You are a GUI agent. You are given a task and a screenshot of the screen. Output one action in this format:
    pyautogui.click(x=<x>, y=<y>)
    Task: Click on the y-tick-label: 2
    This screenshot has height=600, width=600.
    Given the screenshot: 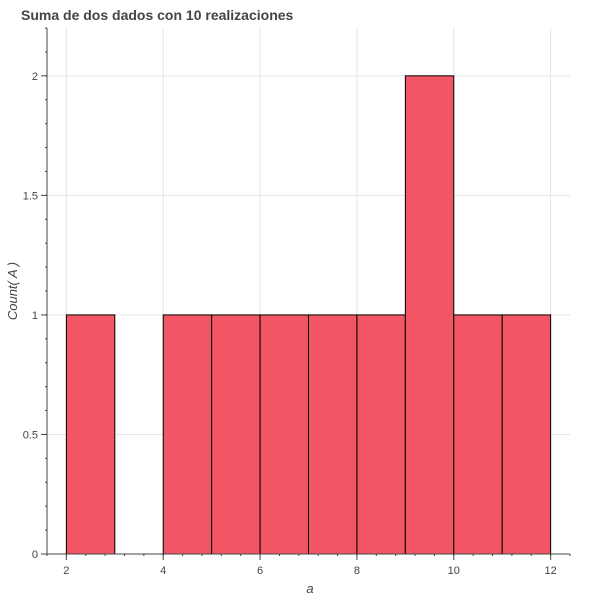 What is the action you would take?
    pyautogui.click(x=35, y=77)
    